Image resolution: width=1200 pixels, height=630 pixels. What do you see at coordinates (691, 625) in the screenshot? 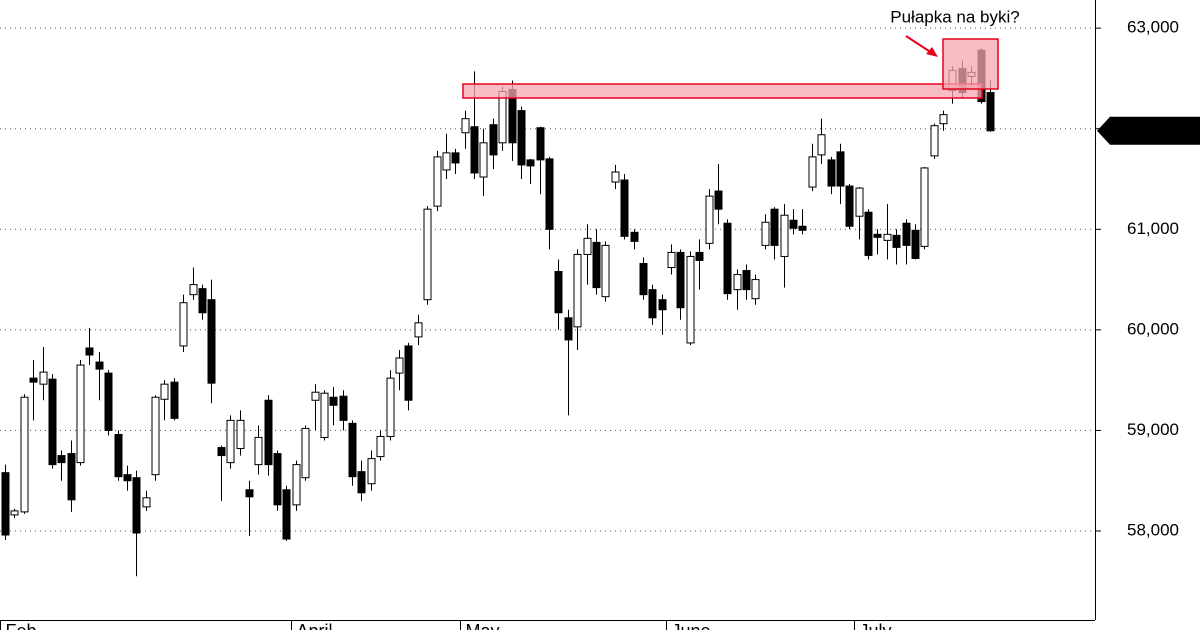
I see `x-tick-label: June` at bounding box center [691, 625].